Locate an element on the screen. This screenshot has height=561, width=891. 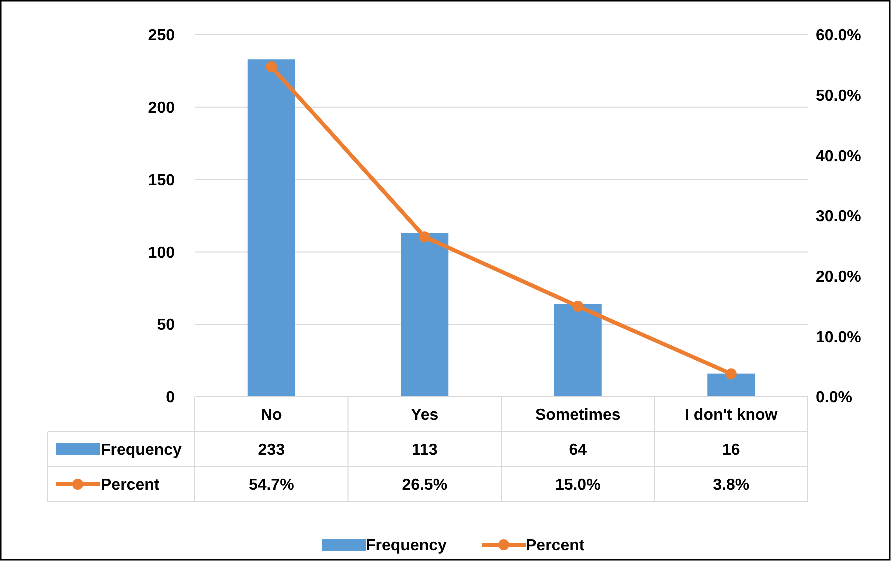
y-tick-label: 200 is located at coordinates (162, 108).